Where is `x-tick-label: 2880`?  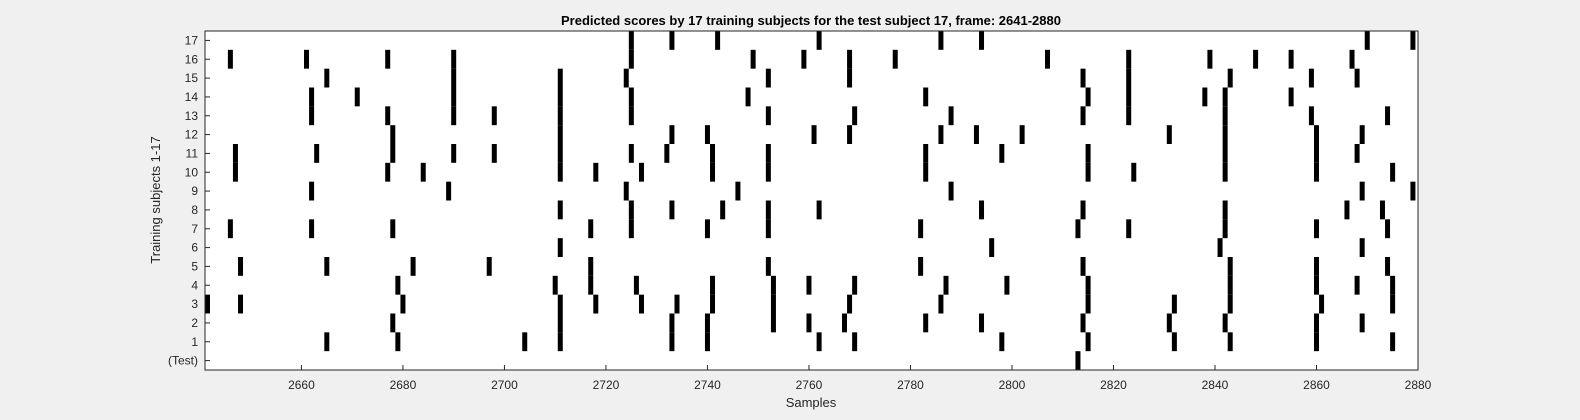 x-tick-label: 2880 is located at coordinates (1418, 385).